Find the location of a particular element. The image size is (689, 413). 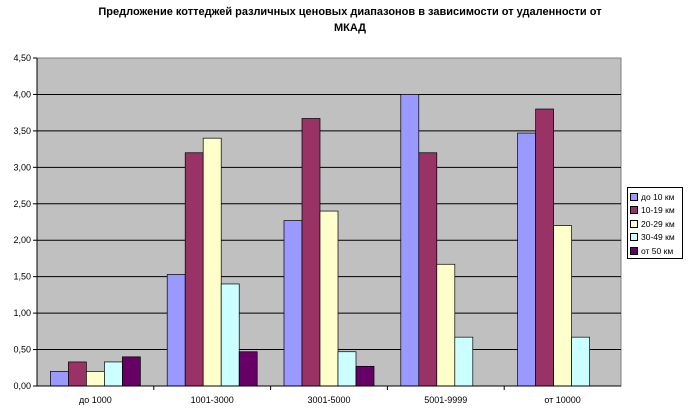

x-tick-label: 3001-5000 is located at coordinates (328, 400).